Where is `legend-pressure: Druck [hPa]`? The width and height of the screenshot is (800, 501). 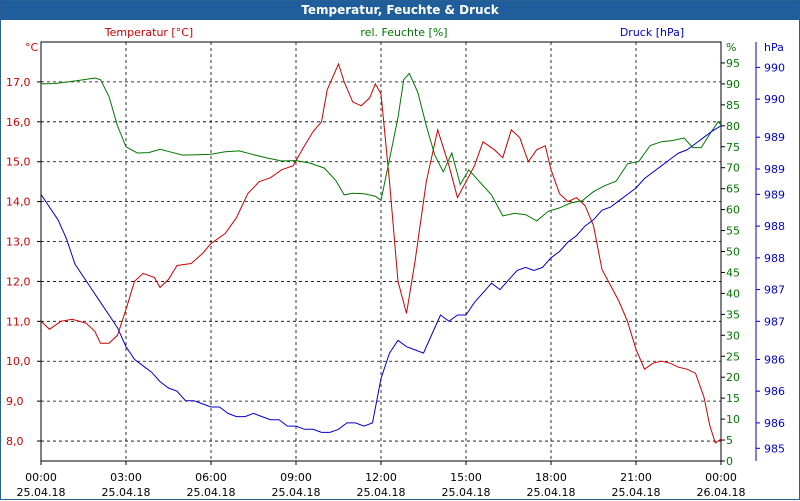 legend-pressure: Druck [hPa] is located at coordinates (652, 32).